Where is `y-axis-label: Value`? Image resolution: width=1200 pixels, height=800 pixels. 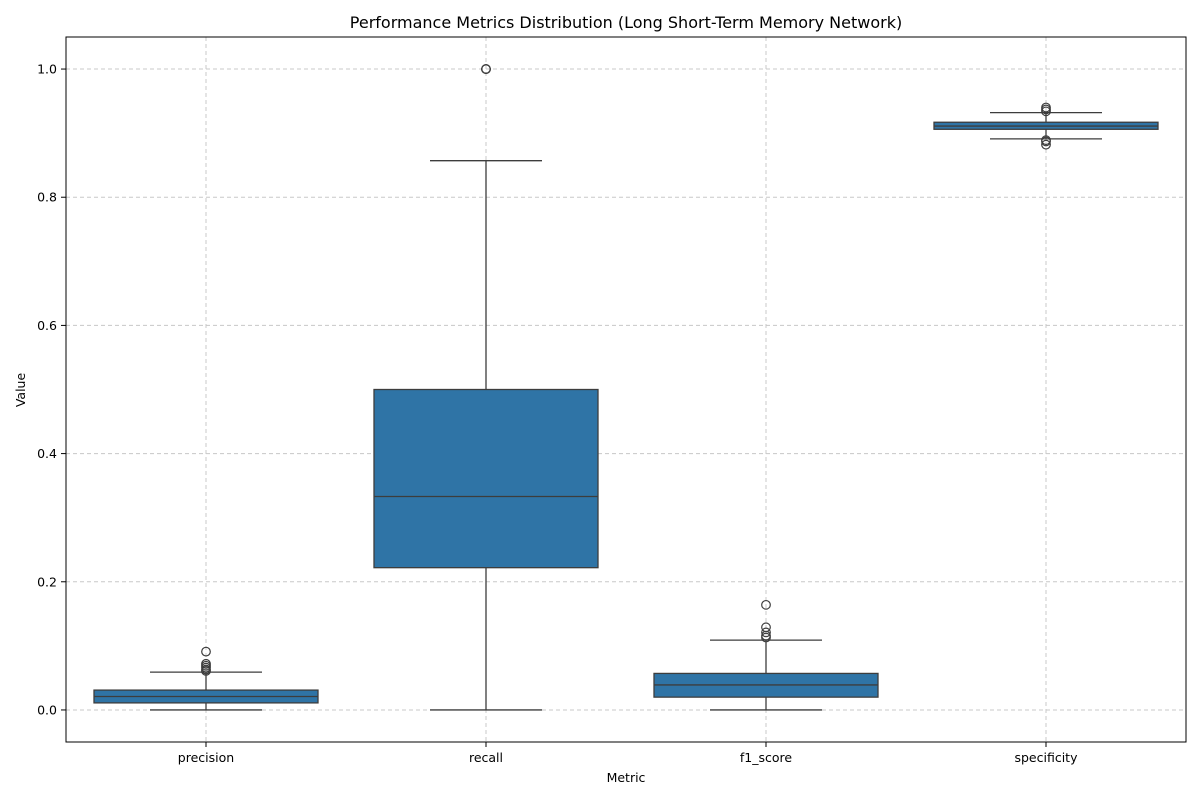
y-axis-label: Value is located at coordinates (20, 390).